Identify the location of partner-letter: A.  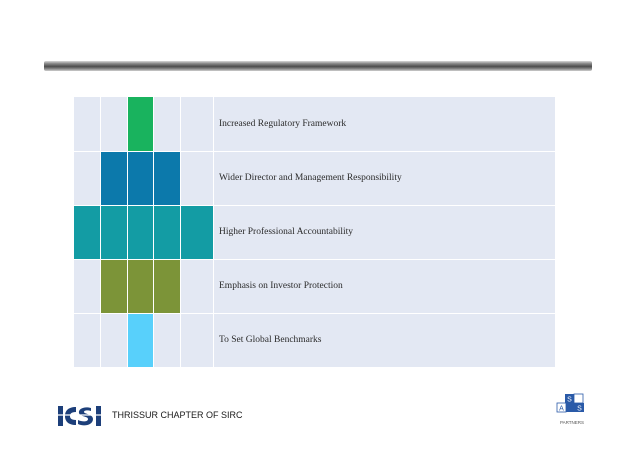
(561, 409).